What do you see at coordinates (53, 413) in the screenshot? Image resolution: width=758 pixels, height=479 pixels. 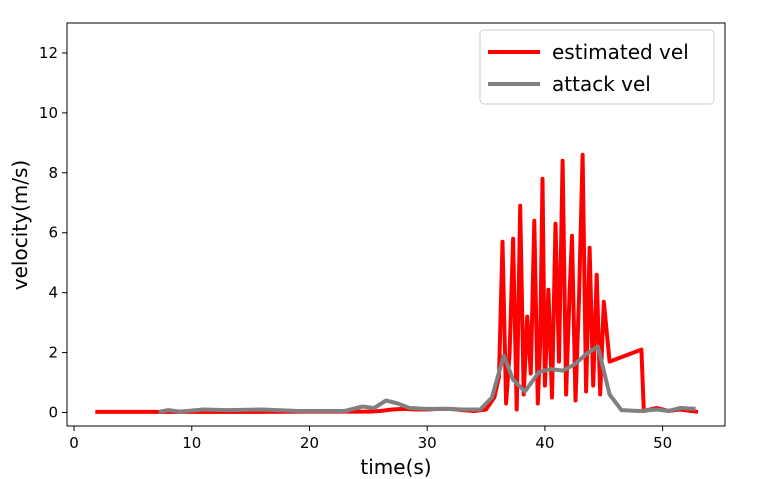 I see `y-tick-label: 0` at bounding box center [53, 413].